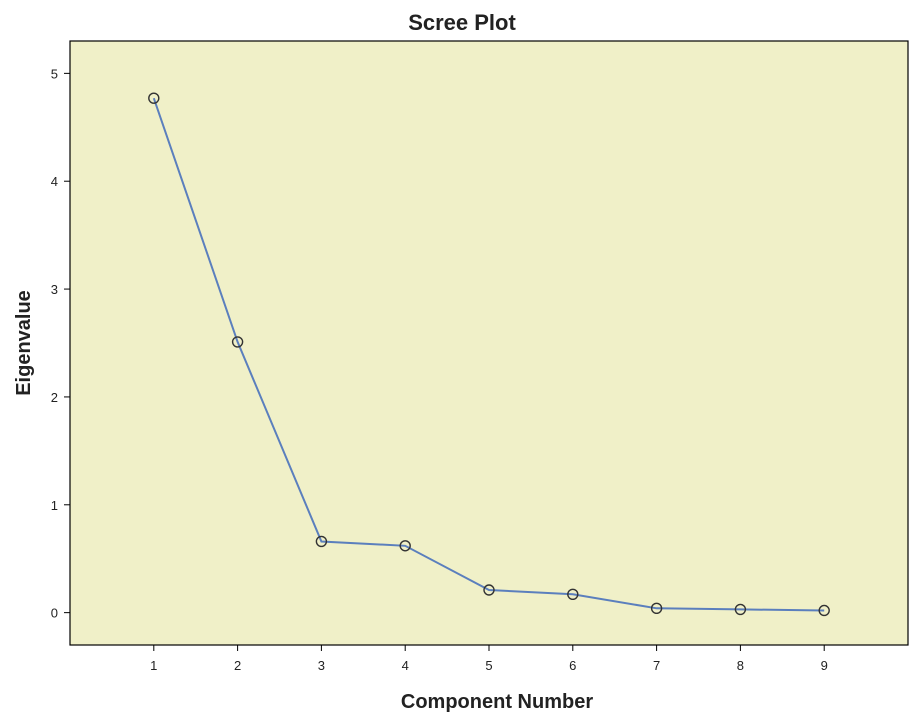 The width and height of the screenshot is (912, 713). Describe the element at coordinates (321, 665) in the screenshot. I see `x-tick-label: 3` at that location.